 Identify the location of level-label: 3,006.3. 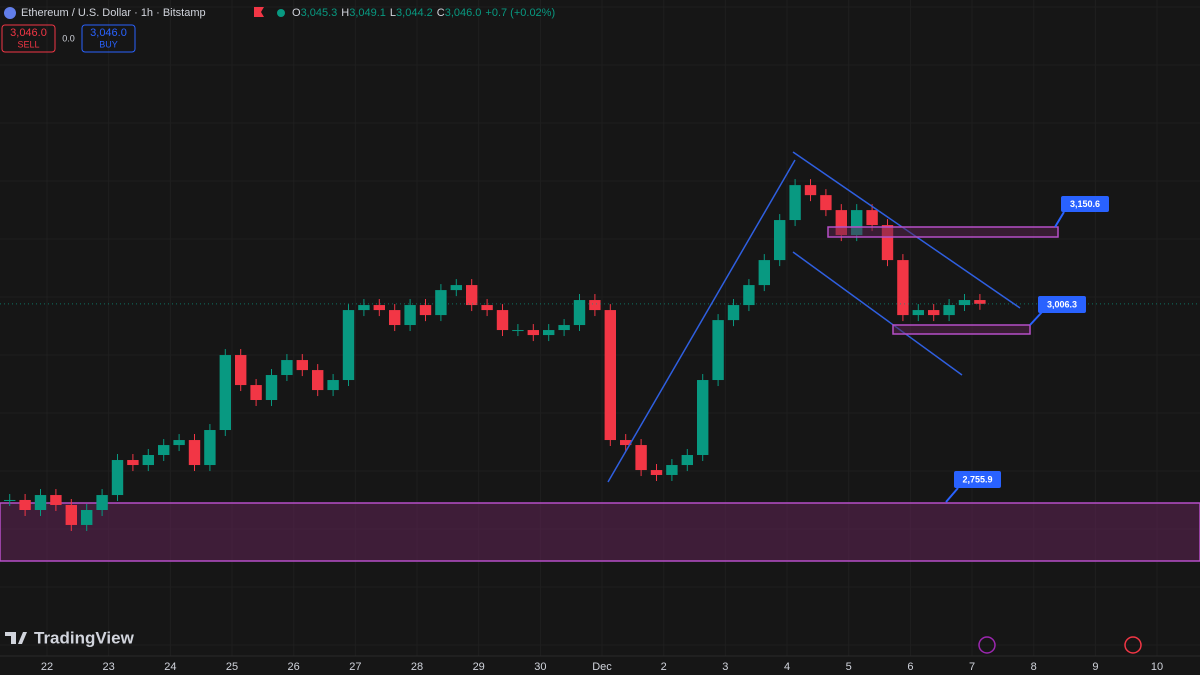
(1062, 304).